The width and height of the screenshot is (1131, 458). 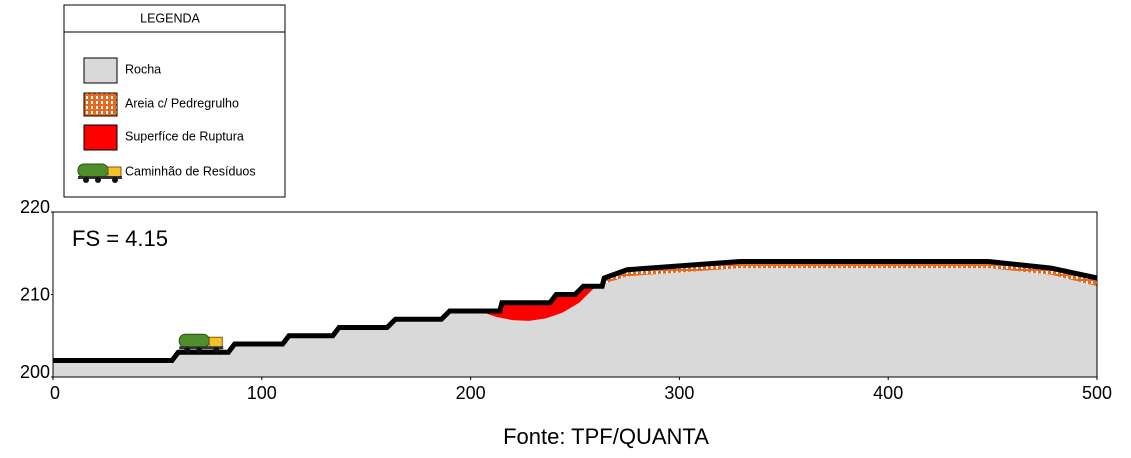 What do you see at coordinates (120, 238) in the screenshot?
I see `annotation: FS = 4.15` at bounding box center [120, 238].